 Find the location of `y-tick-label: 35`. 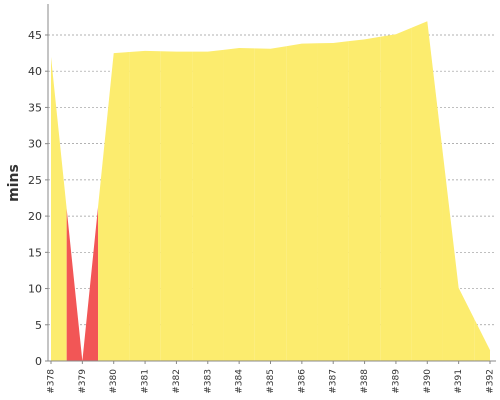

y-tick-label: 35 is located at coordinates (35, 107).